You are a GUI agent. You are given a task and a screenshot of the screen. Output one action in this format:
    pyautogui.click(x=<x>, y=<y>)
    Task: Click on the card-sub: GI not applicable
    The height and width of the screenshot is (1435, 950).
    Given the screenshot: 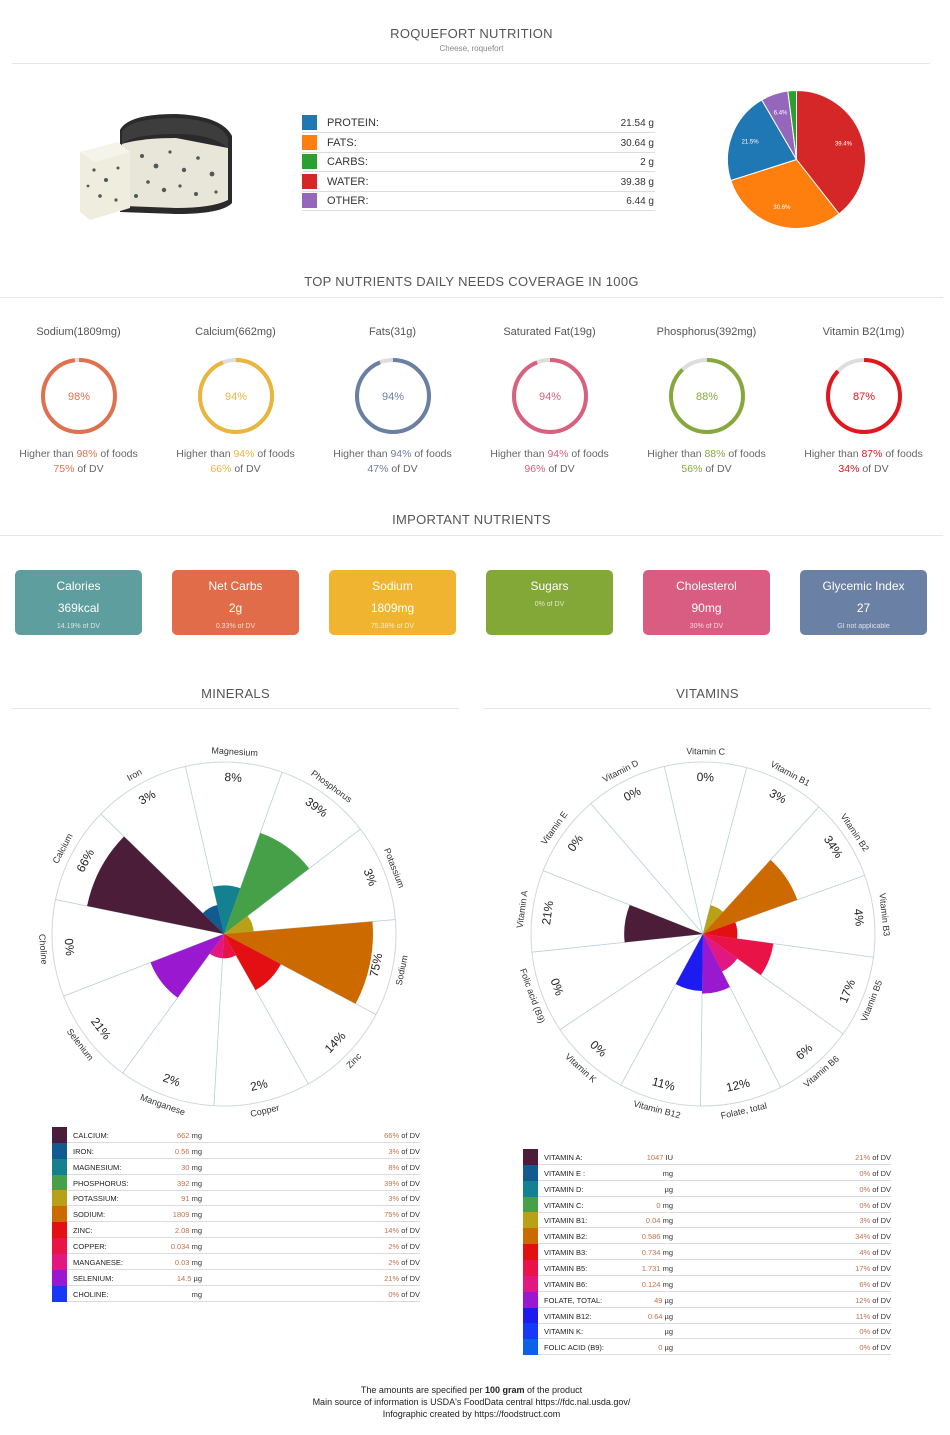 What is the action you would take?
    pyautogui.click(x=863, y=626)
    